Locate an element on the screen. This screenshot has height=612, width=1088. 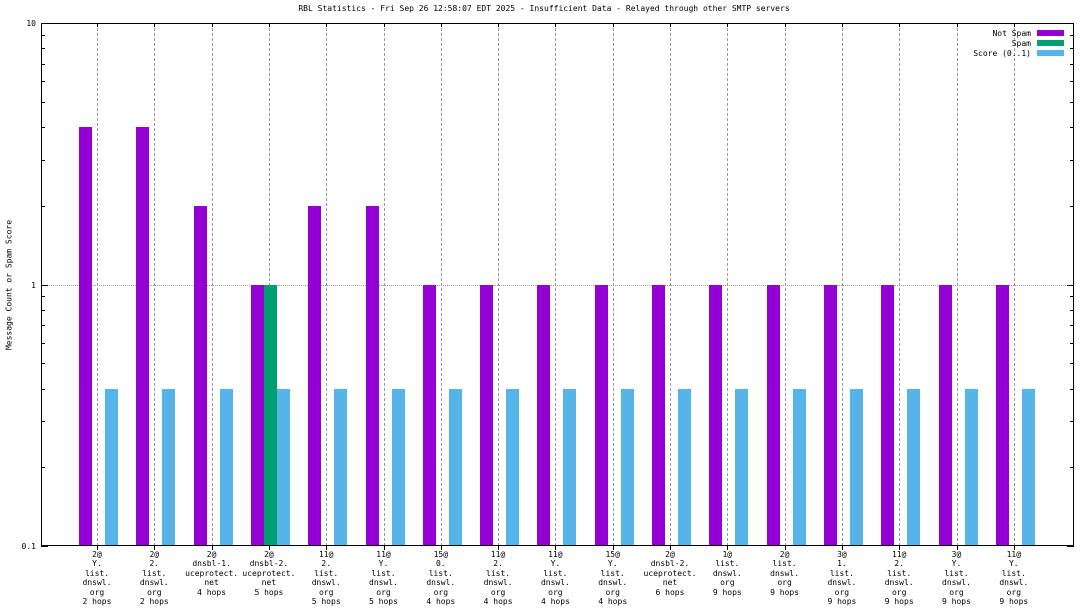
x-category-label: 2@ dnsbl-2. uceprotect. net 6 hops is located at coordinates (670, 573).